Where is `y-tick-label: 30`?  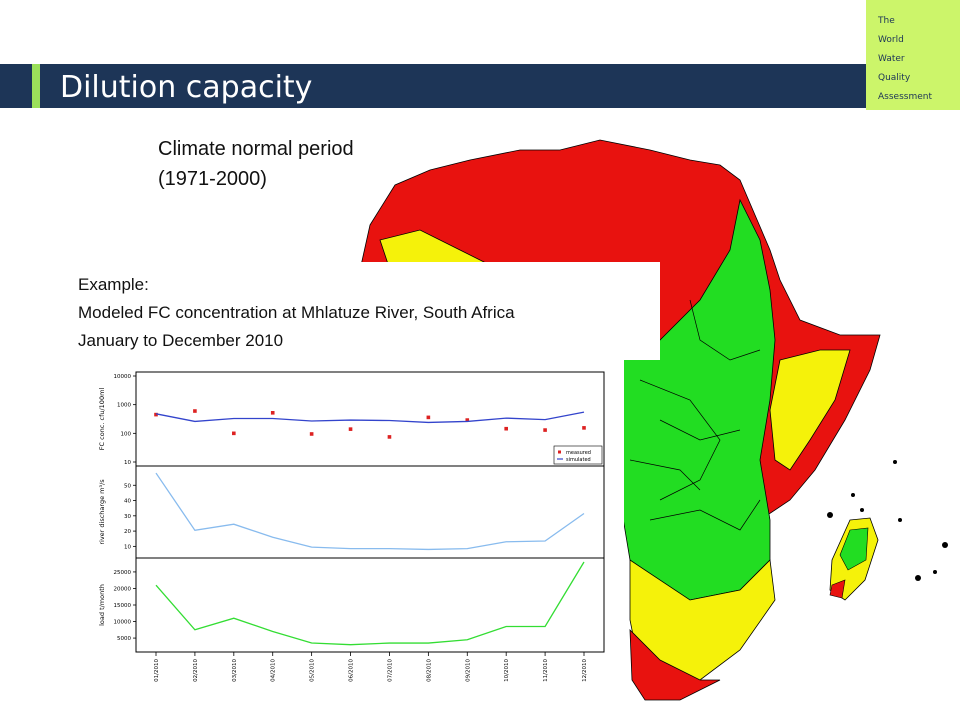 y-tick-label: 30 is located at coordinates (127, 517).